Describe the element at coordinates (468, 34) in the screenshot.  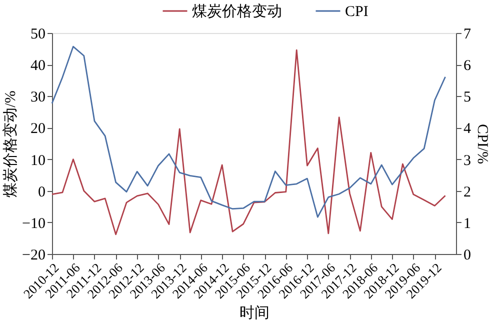
I see `y2-tick-label: 7` at that location.